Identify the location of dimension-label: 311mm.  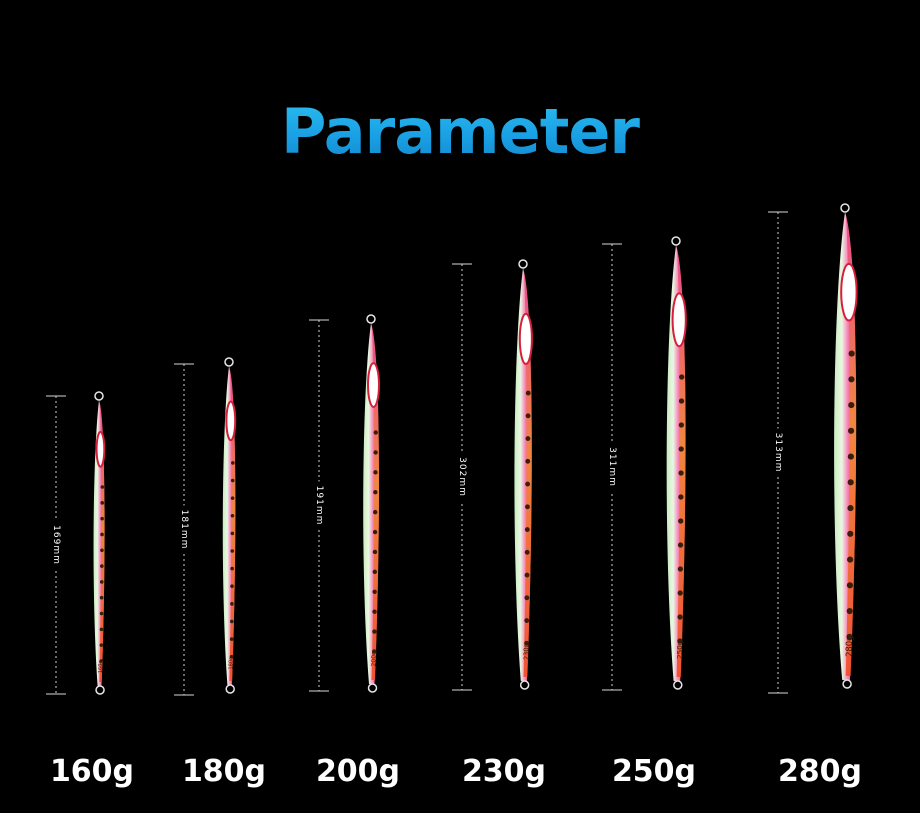
(612, 467).